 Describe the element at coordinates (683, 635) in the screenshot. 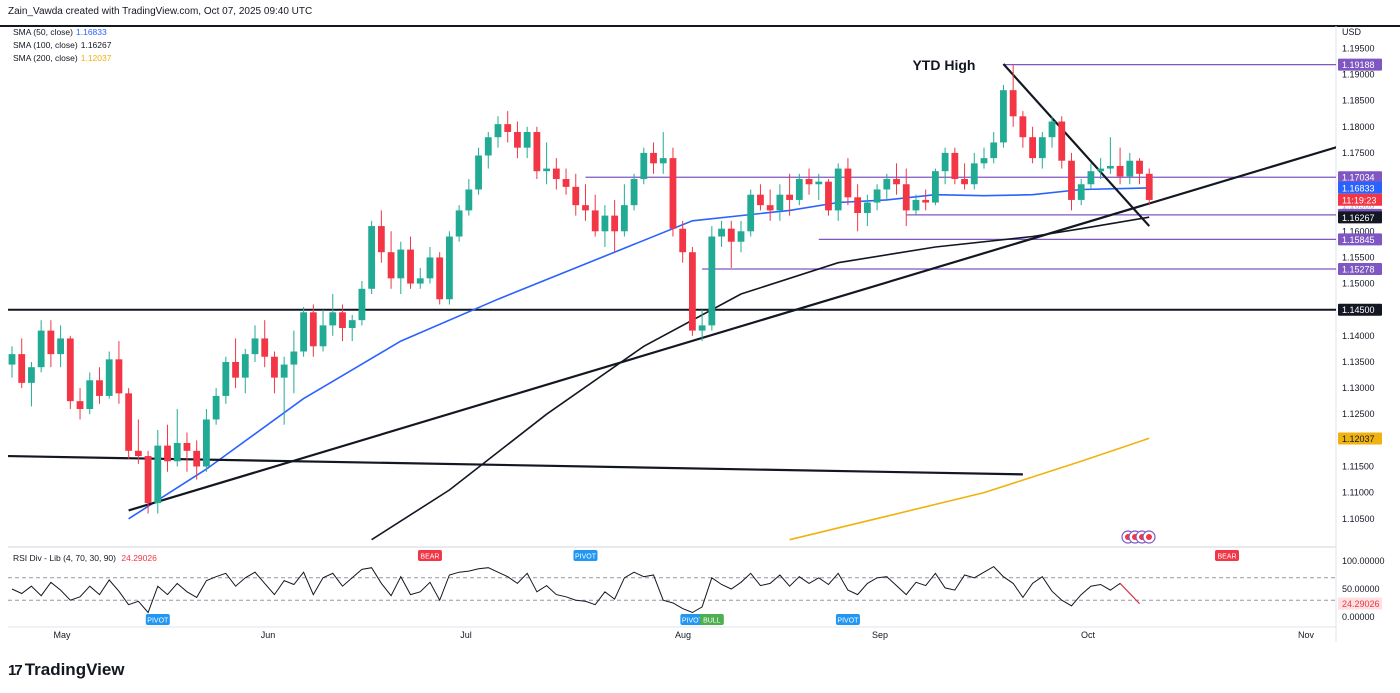

I see `time-tick-label: Aug` at that location.